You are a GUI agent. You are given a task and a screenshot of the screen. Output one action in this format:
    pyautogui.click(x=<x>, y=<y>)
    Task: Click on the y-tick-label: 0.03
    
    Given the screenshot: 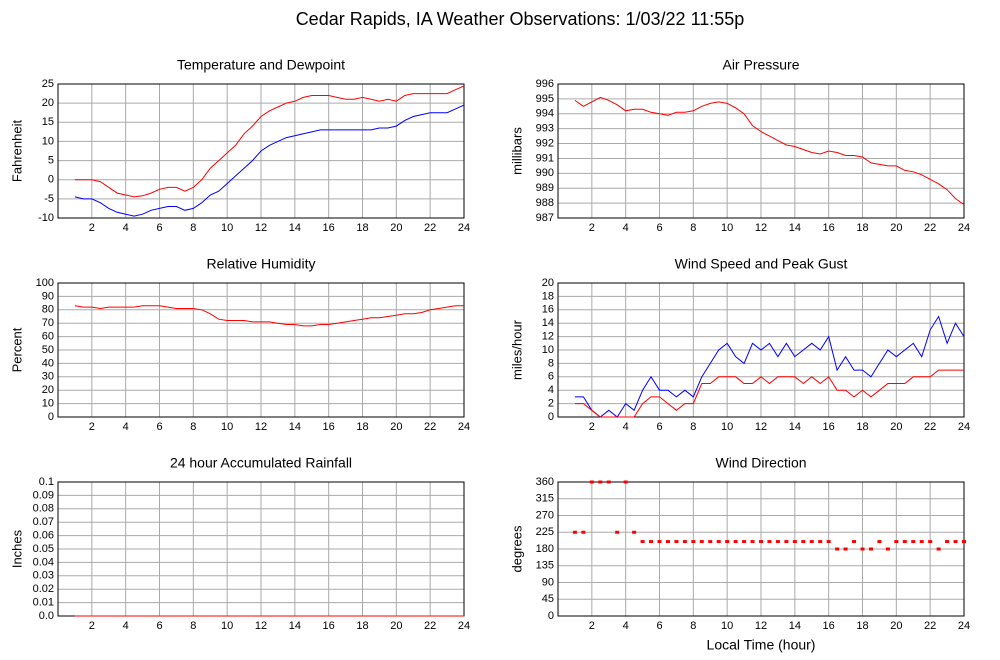 What is the action you would take?
    pyautogui.click(x=43, y=576)
    